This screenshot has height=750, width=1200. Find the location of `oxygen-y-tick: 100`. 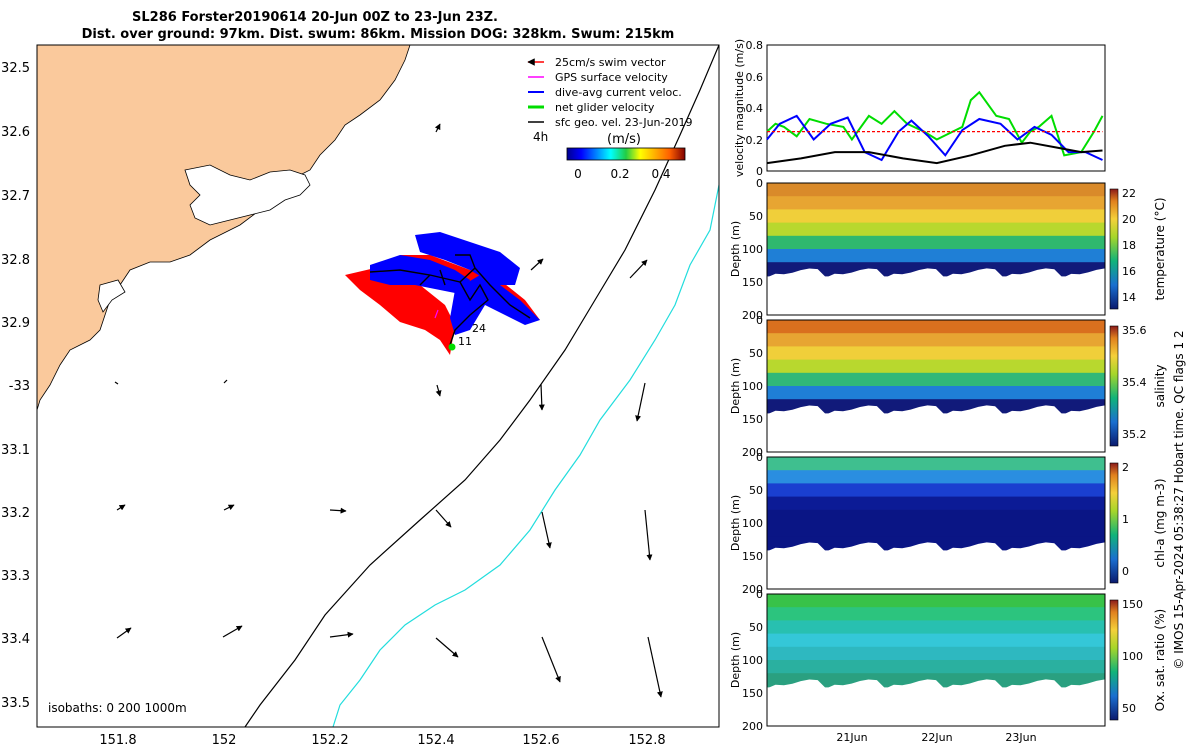

oxygen-y-tick: 100 is located at coordinates (752, 660).